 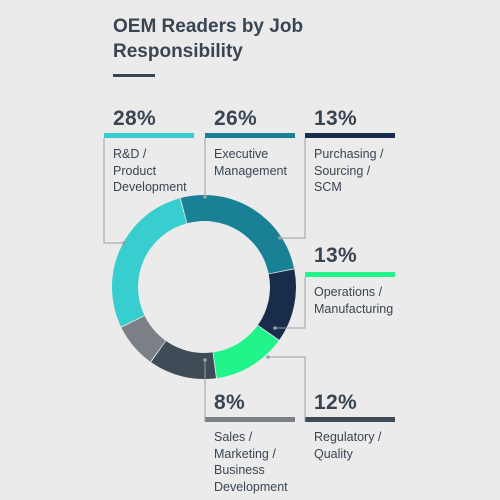 I want to click on legend-label-sales: Sales / Marketing / Business Development, so click(x=251, y=462).